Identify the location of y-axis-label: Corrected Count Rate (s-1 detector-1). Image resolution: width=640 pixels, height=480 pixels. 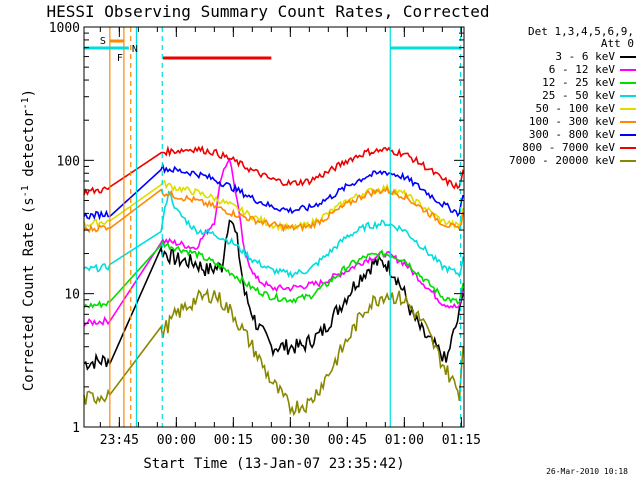
(29, 240).